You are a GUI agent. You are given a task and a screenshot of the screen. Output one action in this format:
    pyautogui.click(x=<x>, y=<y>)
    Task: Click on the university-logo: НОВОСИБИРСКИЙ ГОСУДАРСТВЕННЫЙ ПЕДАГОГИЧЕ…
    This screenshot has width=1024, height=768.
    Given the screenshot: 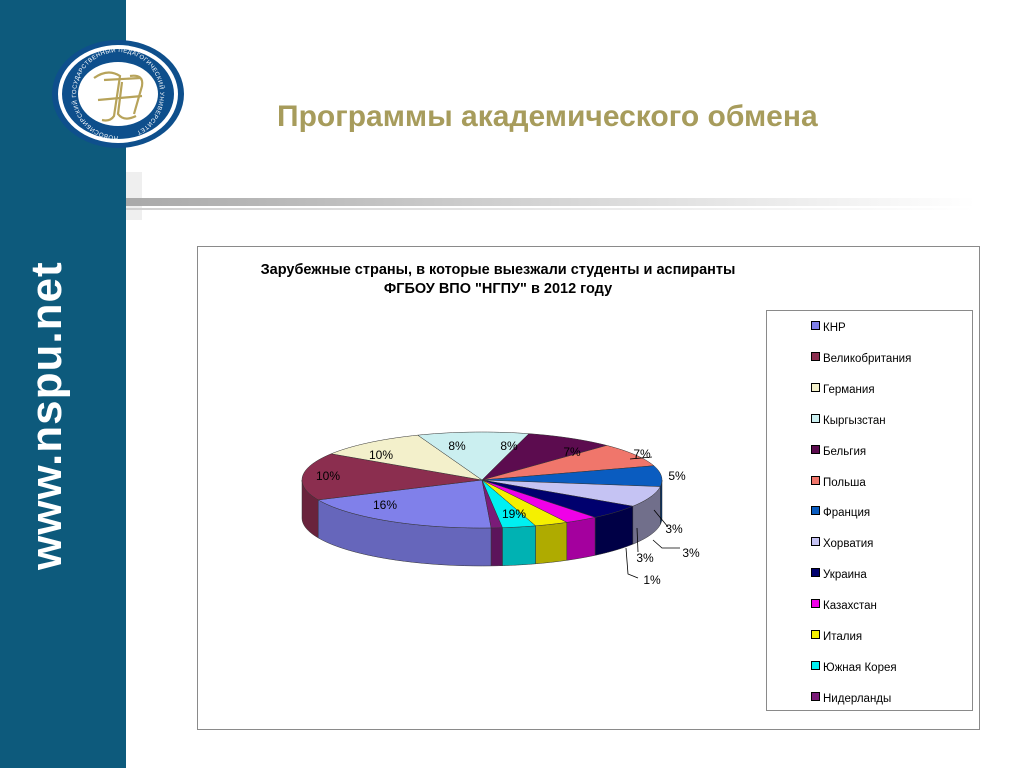 What is the action you would take?
    pyautogui.click(x=118, y=94)
    